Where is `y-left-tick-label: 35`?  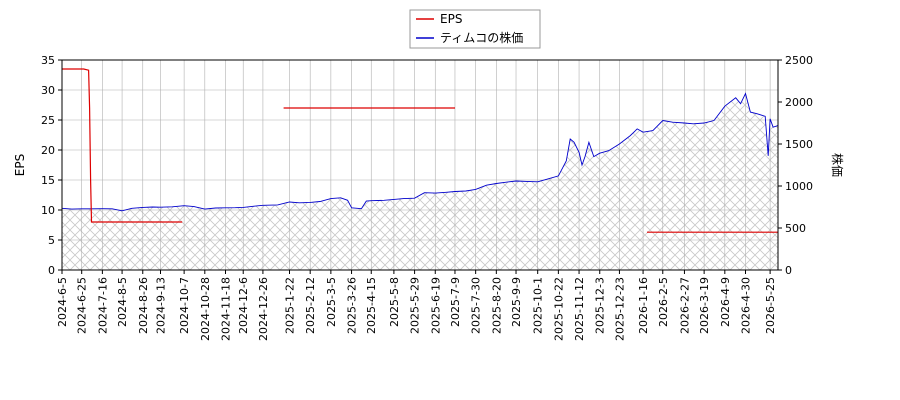 y-left-tick-label: 35 is located at coordinates (48, 60).